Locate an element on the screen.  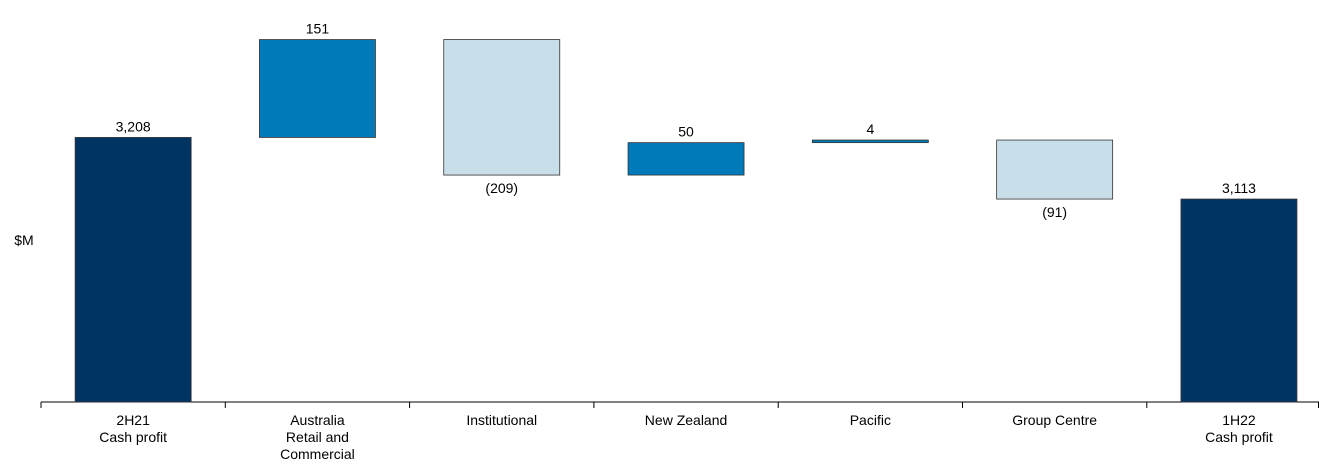
x-tick-label: 2H21 Cash profit is located at coordinates (133, 428).